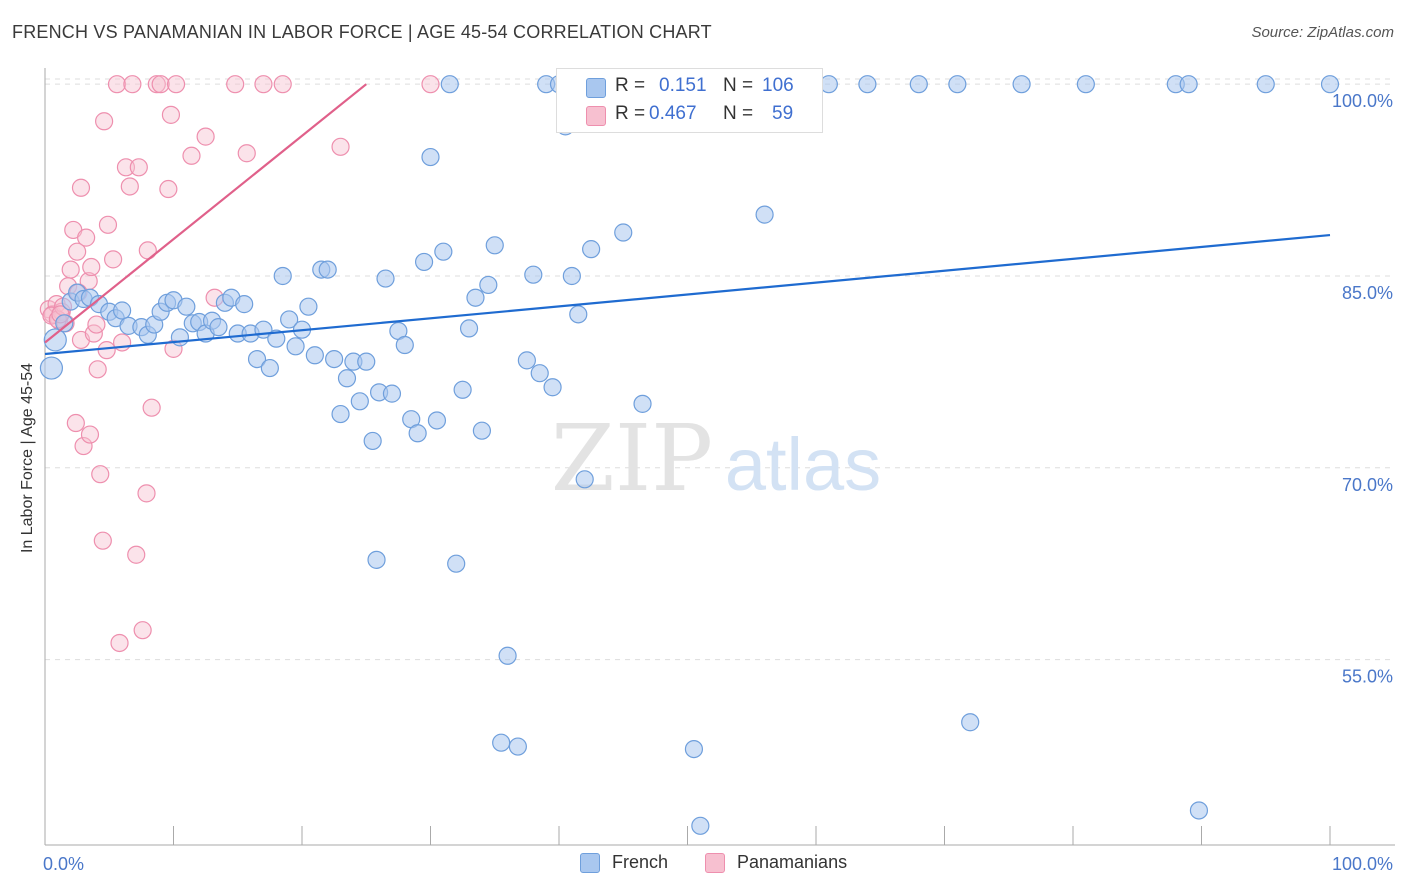 Image resolution: width=1406 pixels, height=892 pixels. What do you see at coordinates (630, 85) in the screenshot?
I see `french-r-label: R =` at bounding box center [630, 85].